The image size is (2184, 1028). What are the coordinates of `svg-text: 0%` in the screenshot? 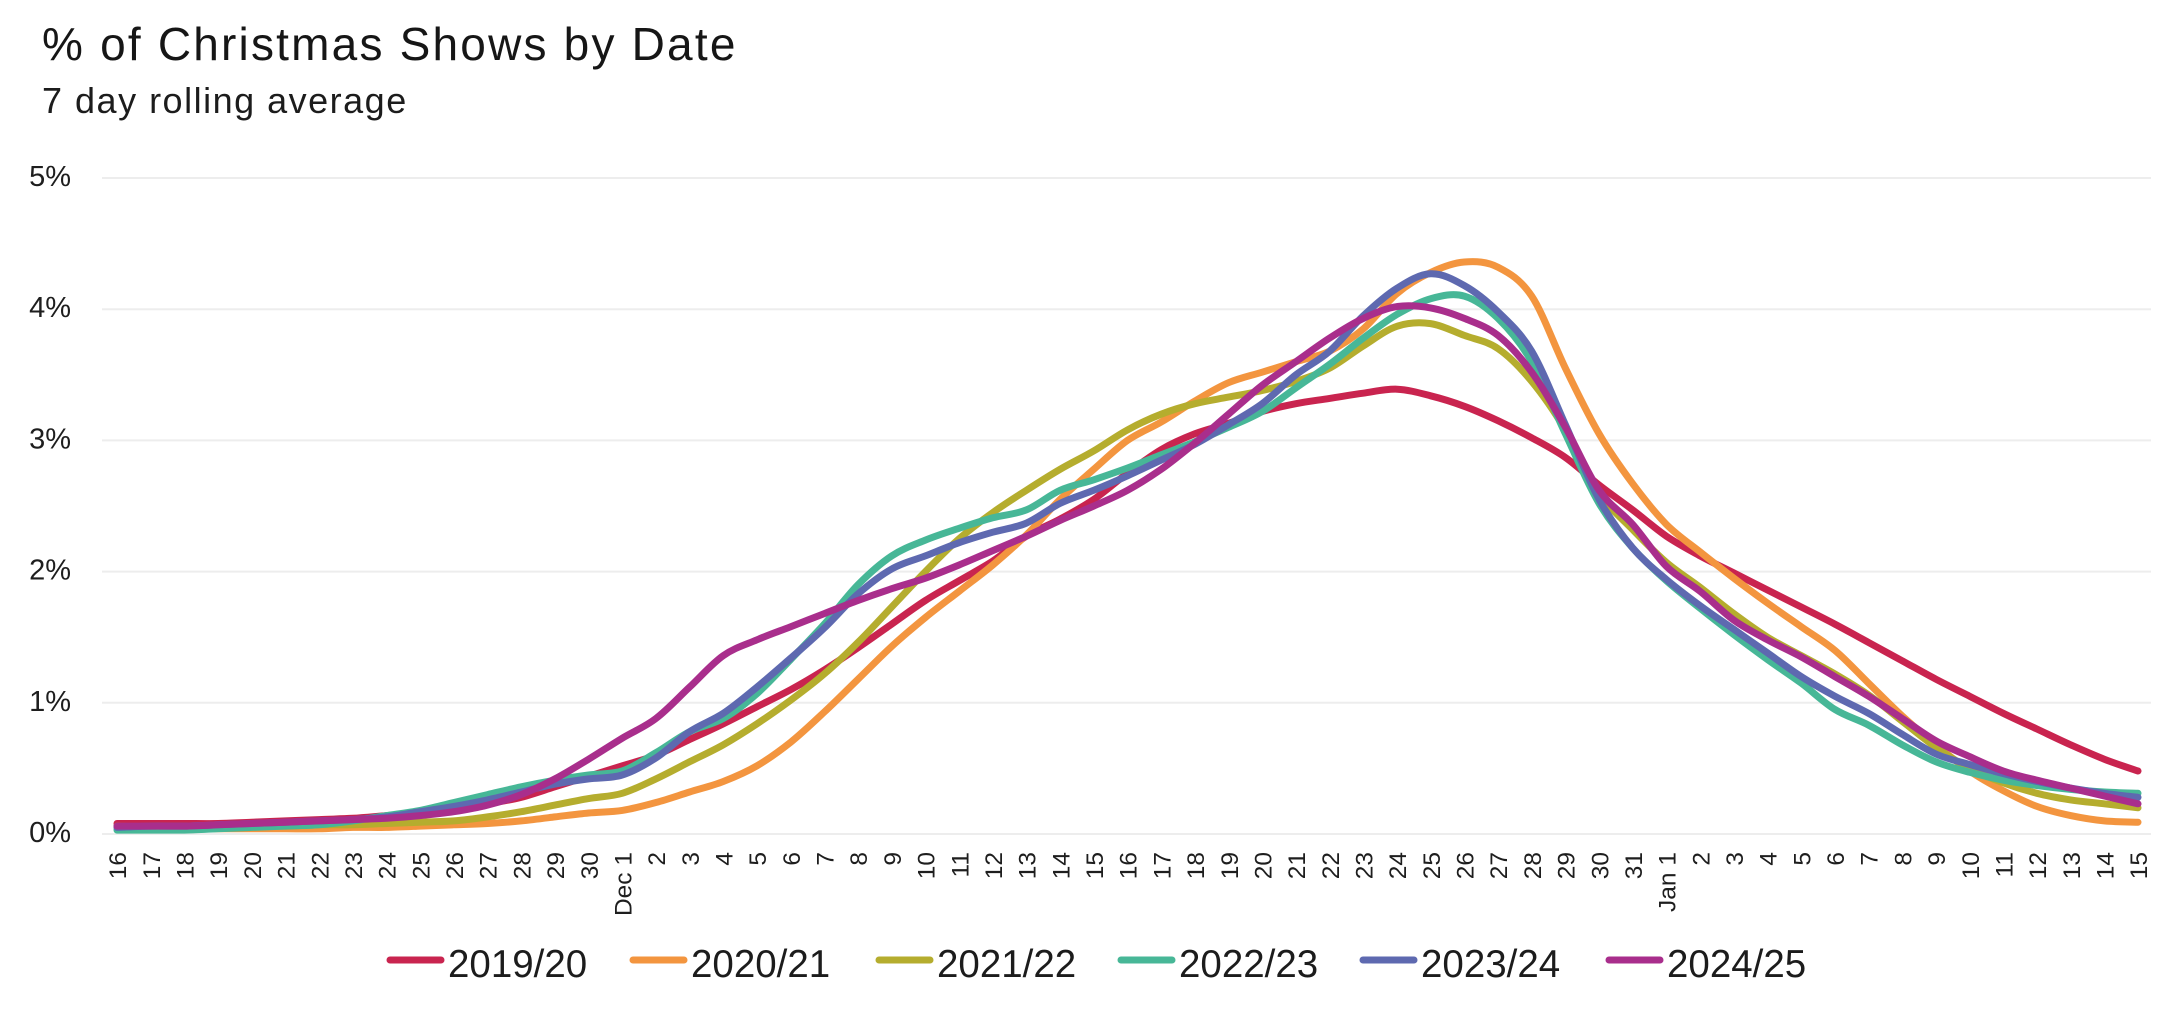 It's located at (50, 833).